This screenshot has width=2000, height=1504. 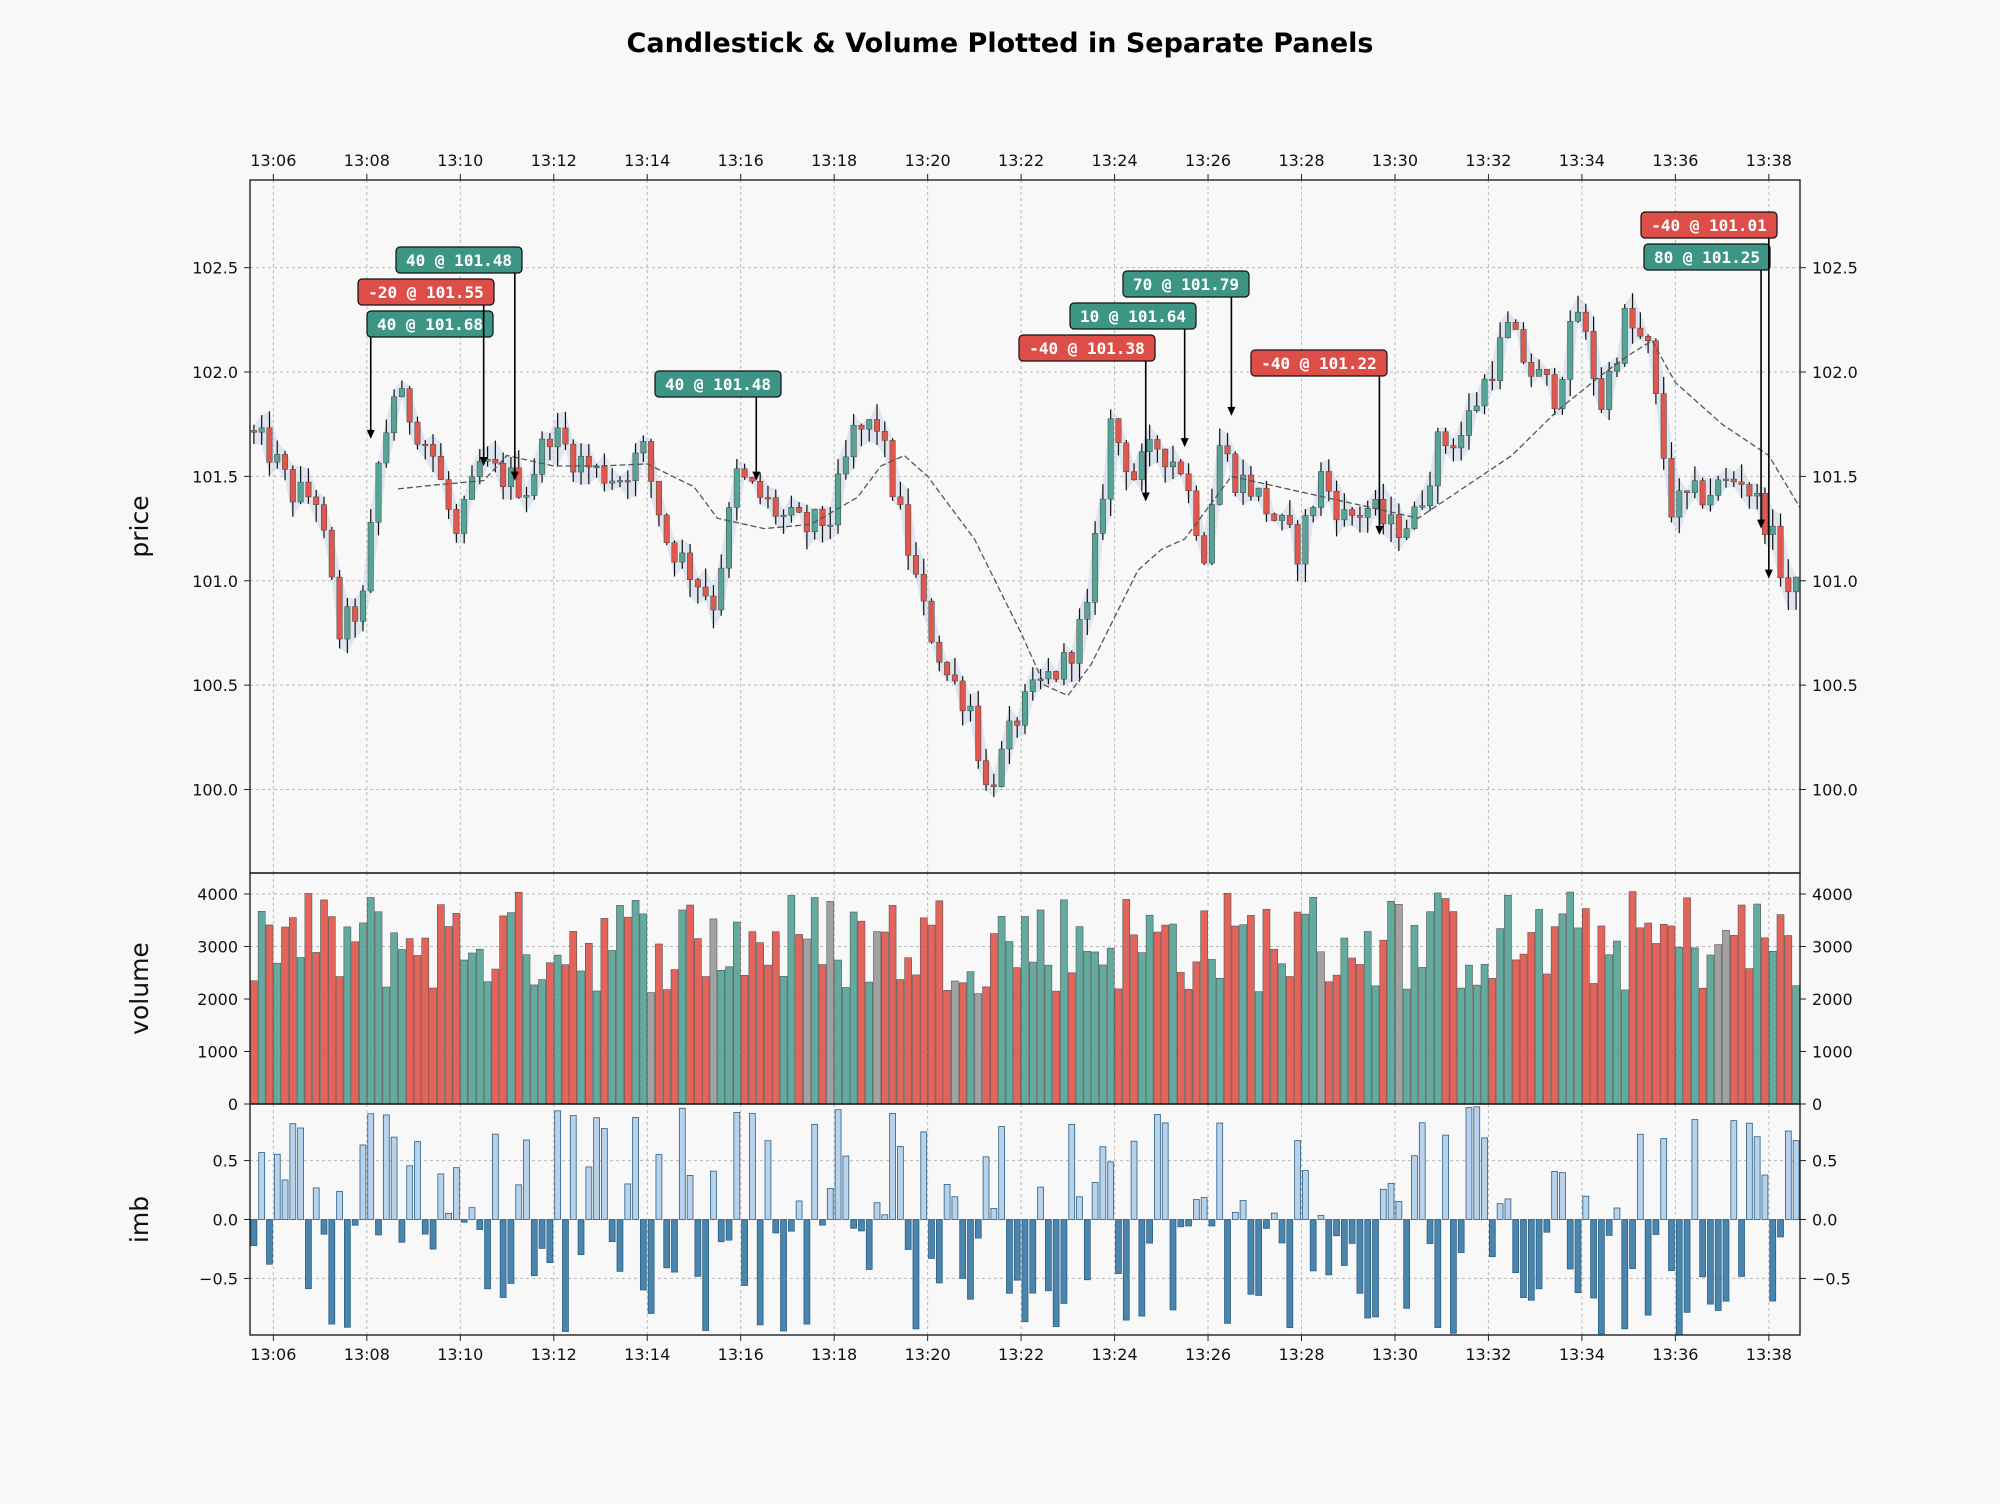 What do you see at coordinates (1675, 1354) in the screenshot?
I see `x-tick-label-bottom: 13:36` at bounding box center [1675, 1354].